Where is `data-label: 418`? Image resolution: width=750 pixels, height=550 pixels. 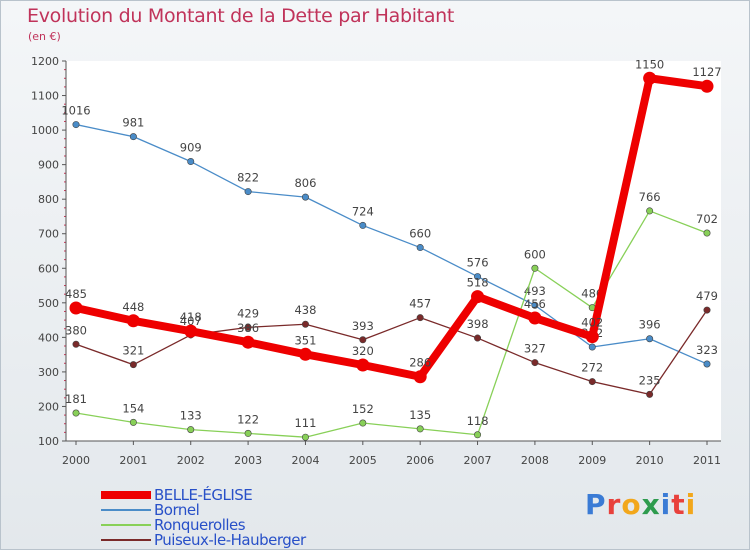 data-label: 418 is located at coordinates (191, 317).